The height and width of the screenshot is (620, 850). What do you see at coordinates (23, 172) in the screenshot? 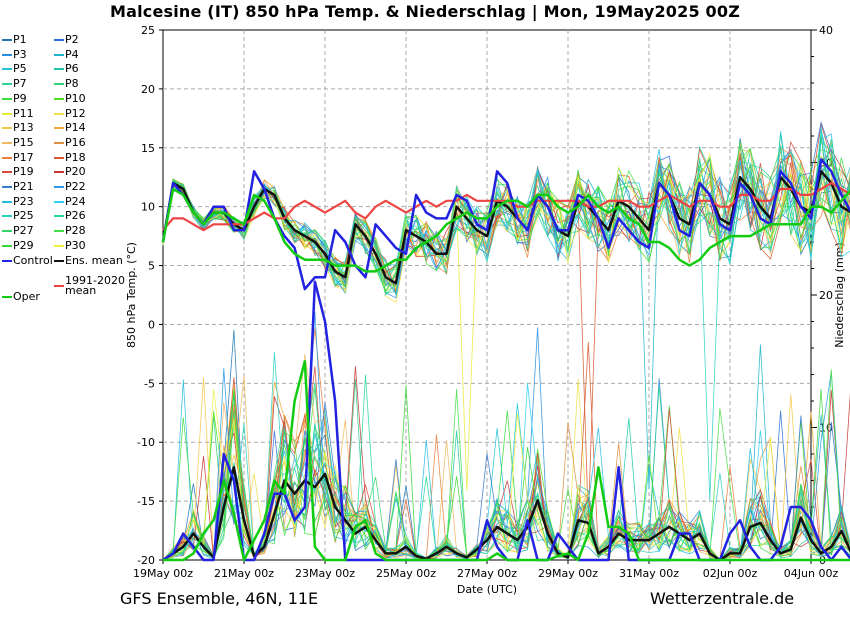
I see `legend-label: P19` at bounding box center [23, 172].